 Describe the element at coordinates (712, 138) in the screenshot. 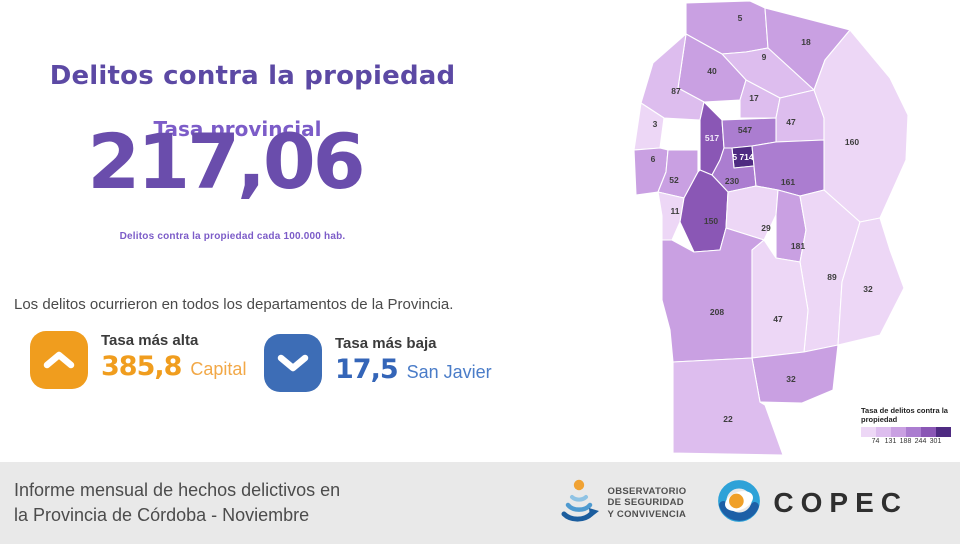

I see `map-region-value-r10: 517` at that location.